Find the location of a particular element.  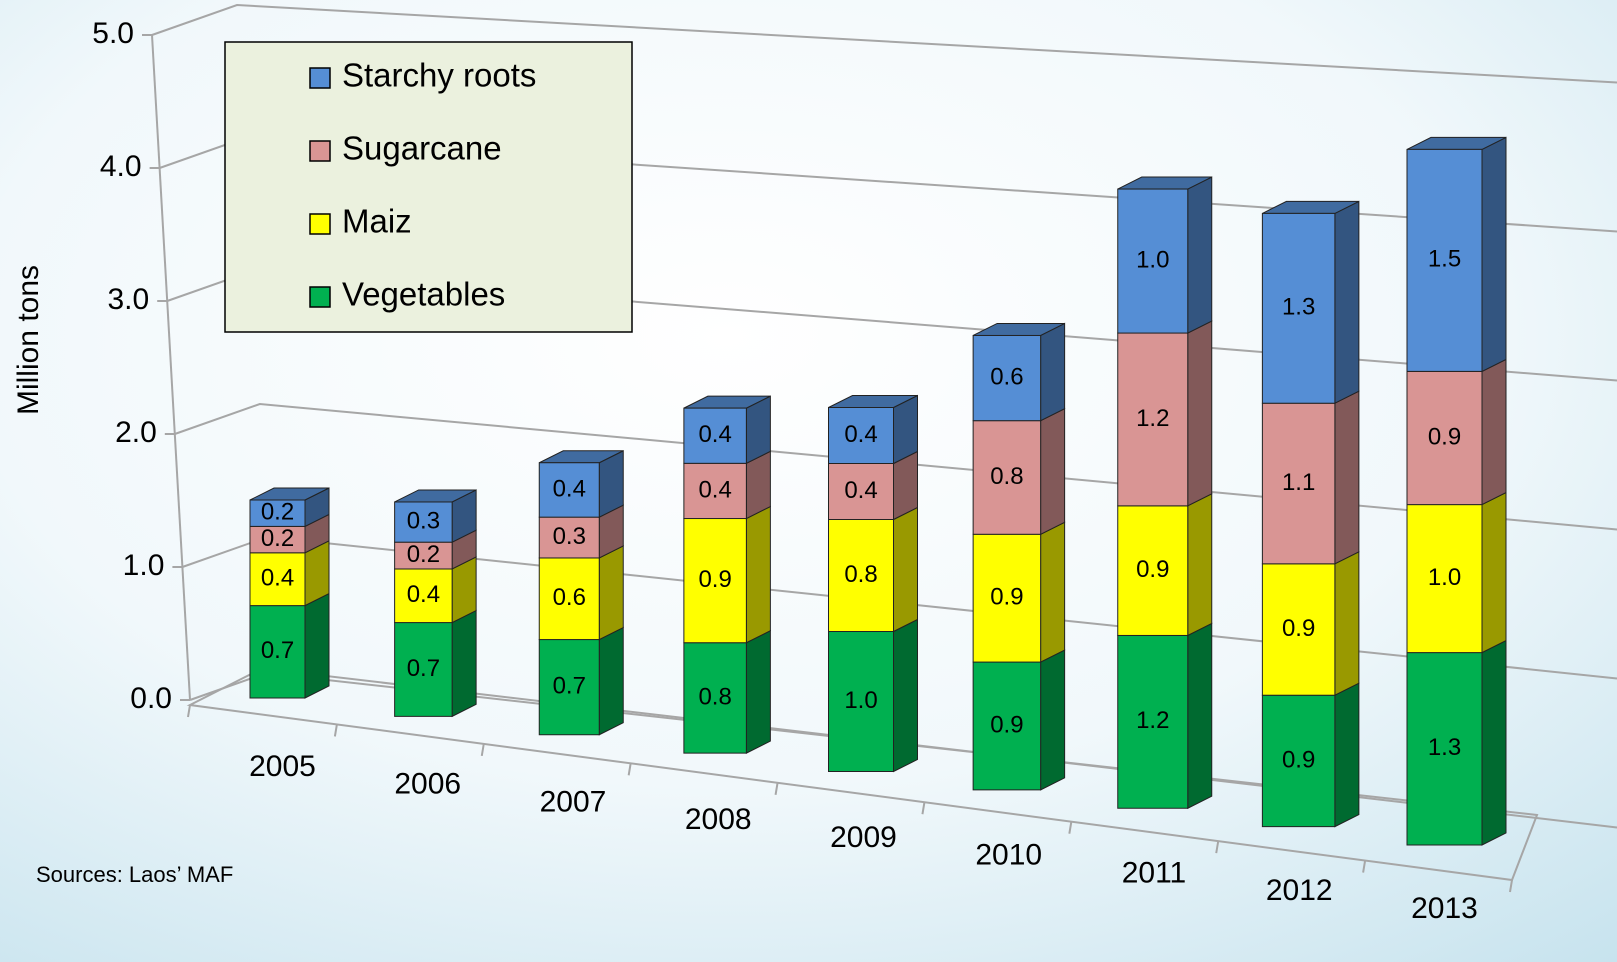

data-label: 0.2 is located at coordinates (423, 554).